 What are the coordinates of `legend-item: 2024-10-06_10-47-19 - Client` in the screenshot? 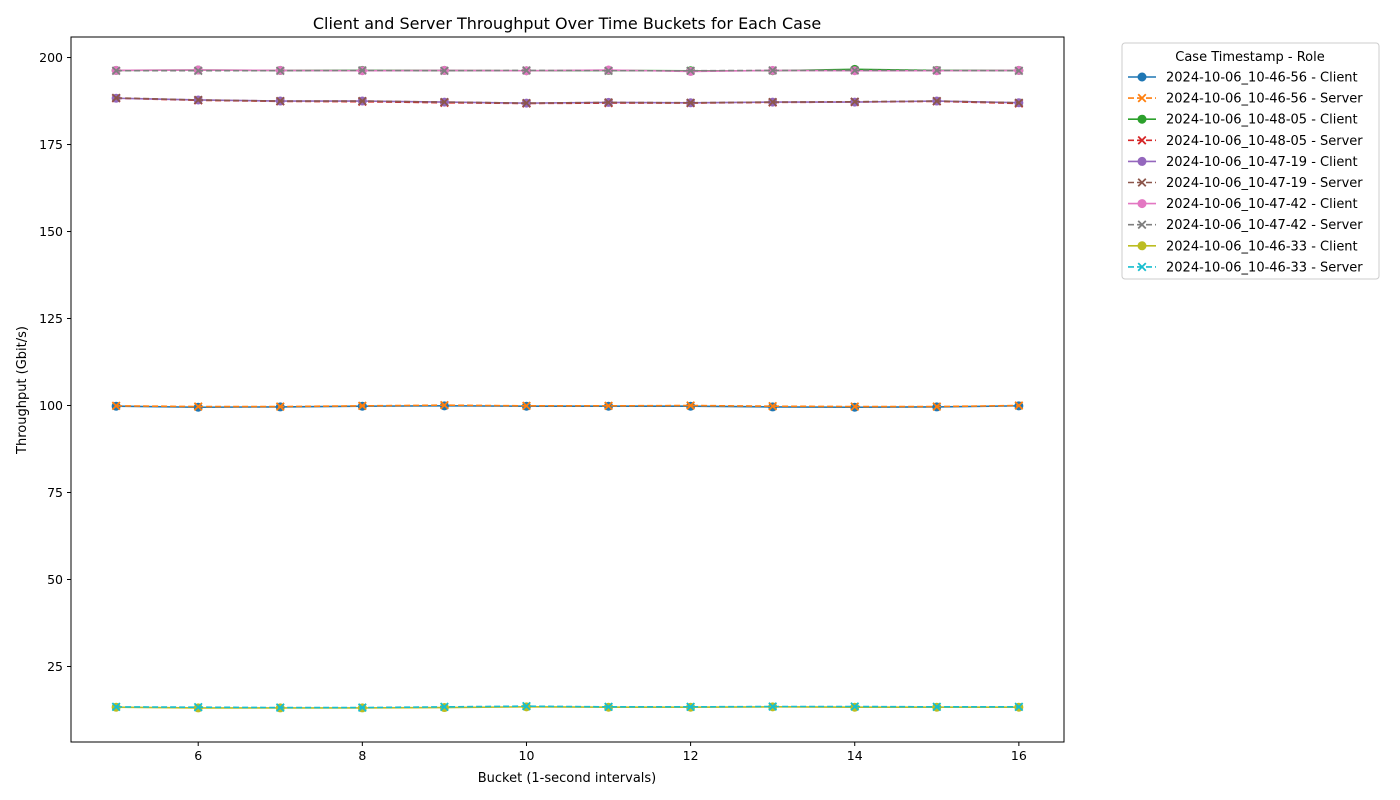 It's located at (1243, 162).